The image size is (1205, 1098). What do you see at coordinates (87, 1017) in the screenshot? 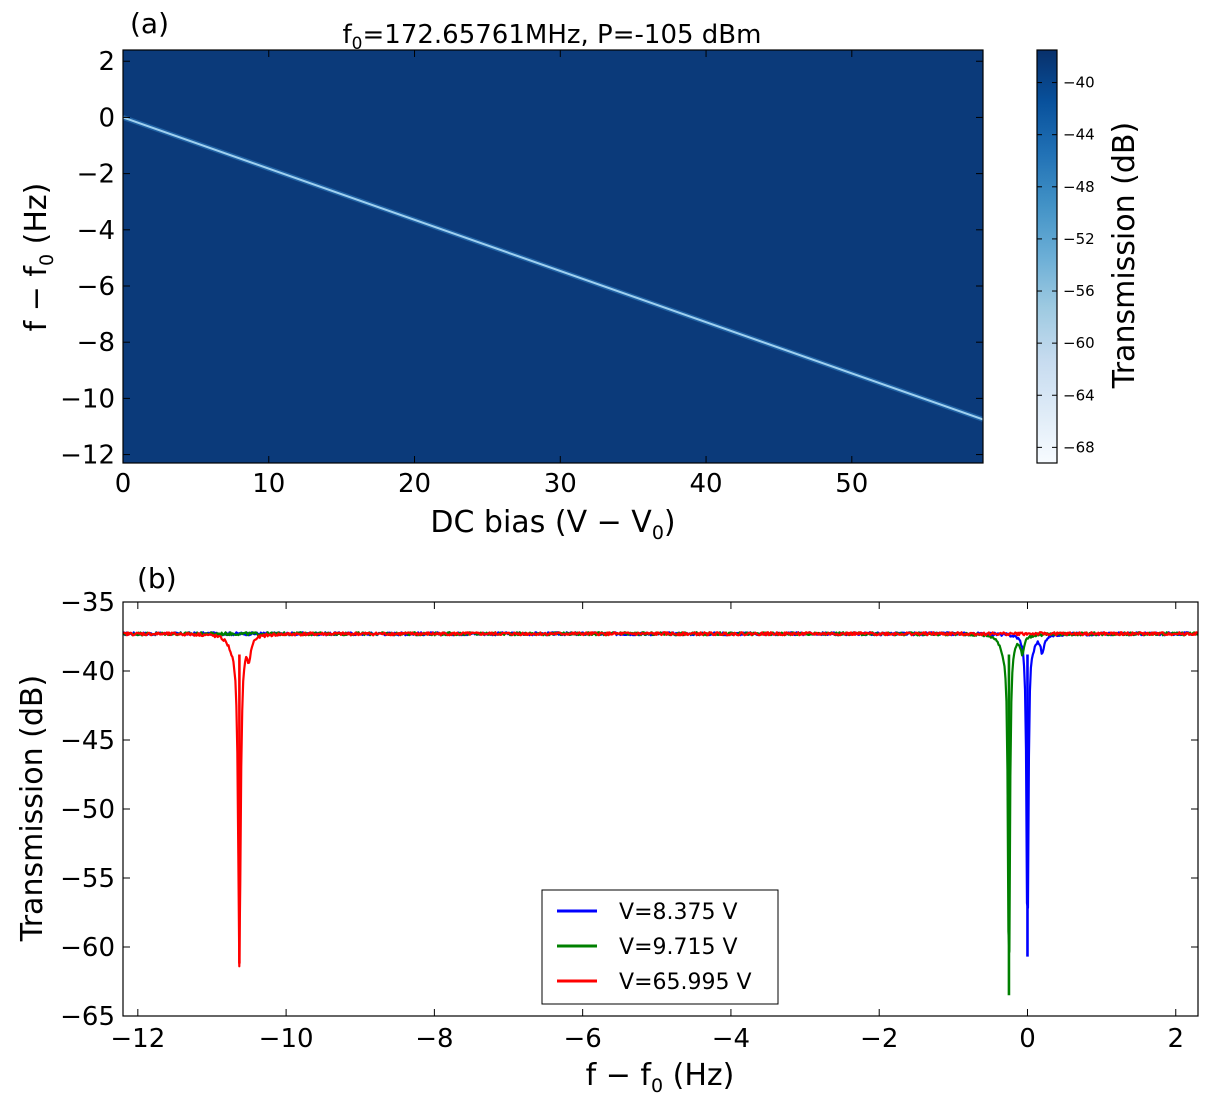
I see `y-tick-label: −65` at bounding box center [87, 1017].